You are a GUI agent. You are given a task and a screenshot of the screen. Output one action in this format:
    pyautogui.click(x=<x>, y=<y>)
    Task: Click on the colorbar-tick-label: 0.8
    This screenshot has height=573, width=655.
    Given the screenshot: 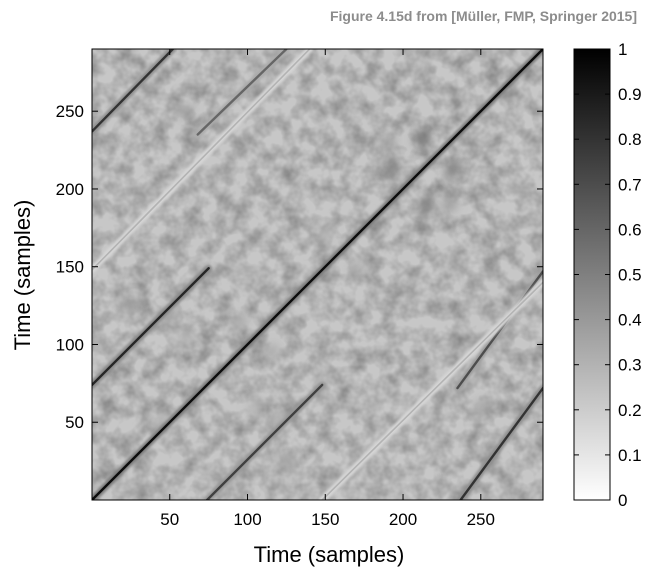 What is the action you would take?
    pyautogui.click(x=630, y=139)
    